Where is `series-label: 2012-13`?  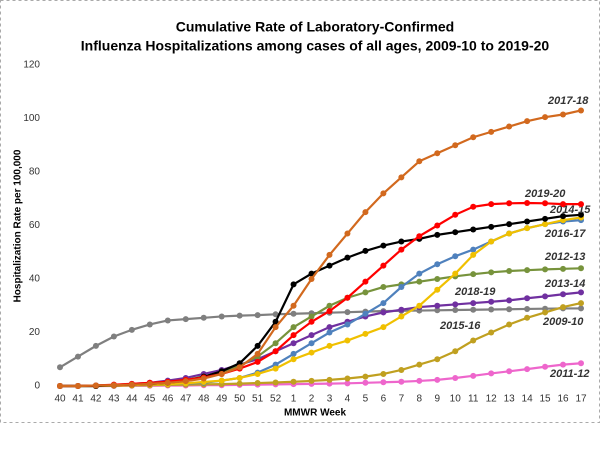
series-label: 2012-13 is located at coordinates (564, 257).